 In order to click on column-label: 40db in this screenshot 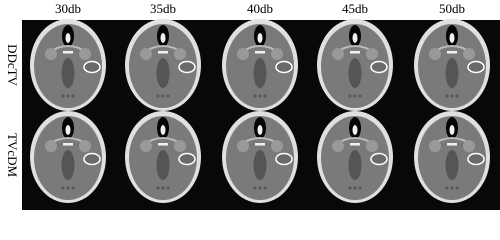, I will do `click(260, 8)`.